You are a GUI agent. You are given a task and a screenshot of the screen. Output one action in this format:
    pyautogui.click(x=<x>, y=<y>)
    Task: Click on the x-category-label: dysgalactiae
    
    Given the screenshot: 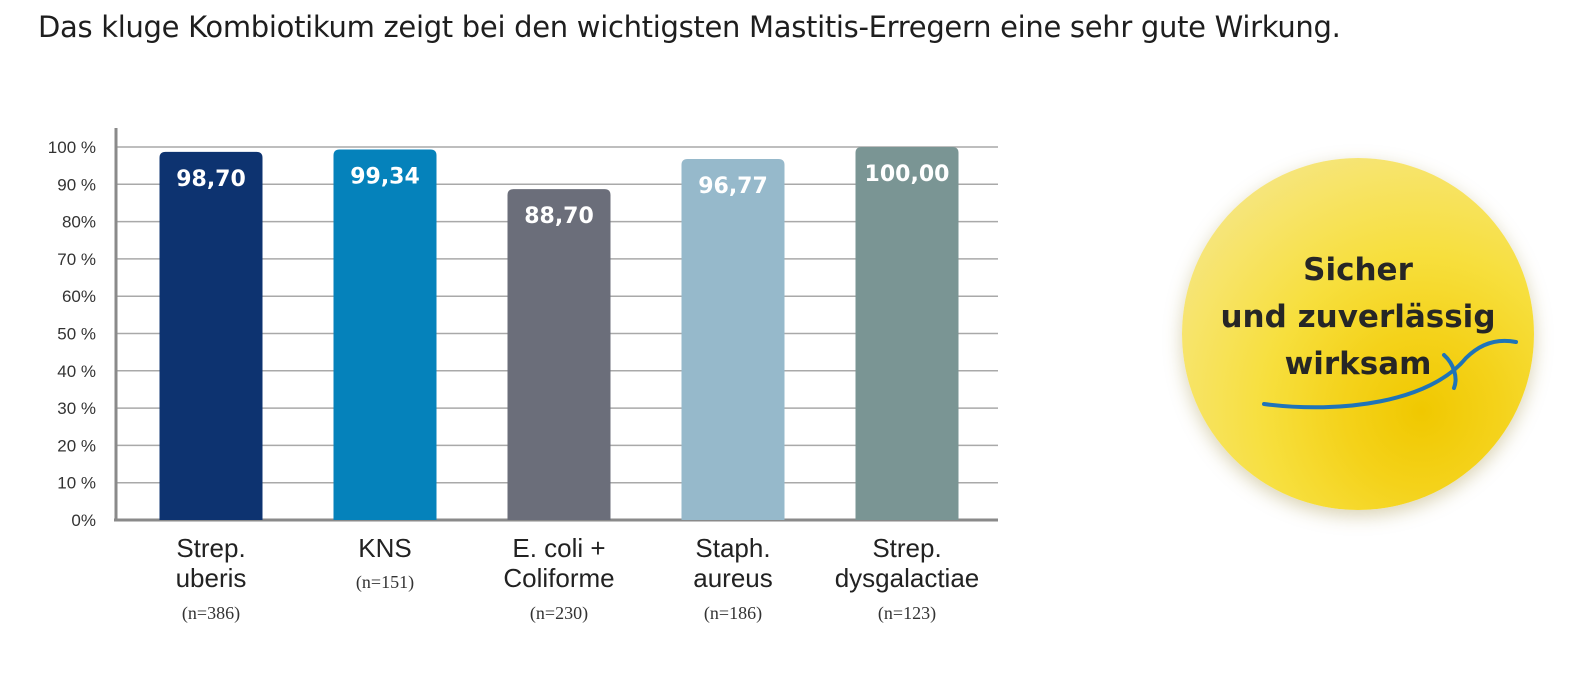 What is the action you would take?
    pyautogui.click(x=907, y=578)
    